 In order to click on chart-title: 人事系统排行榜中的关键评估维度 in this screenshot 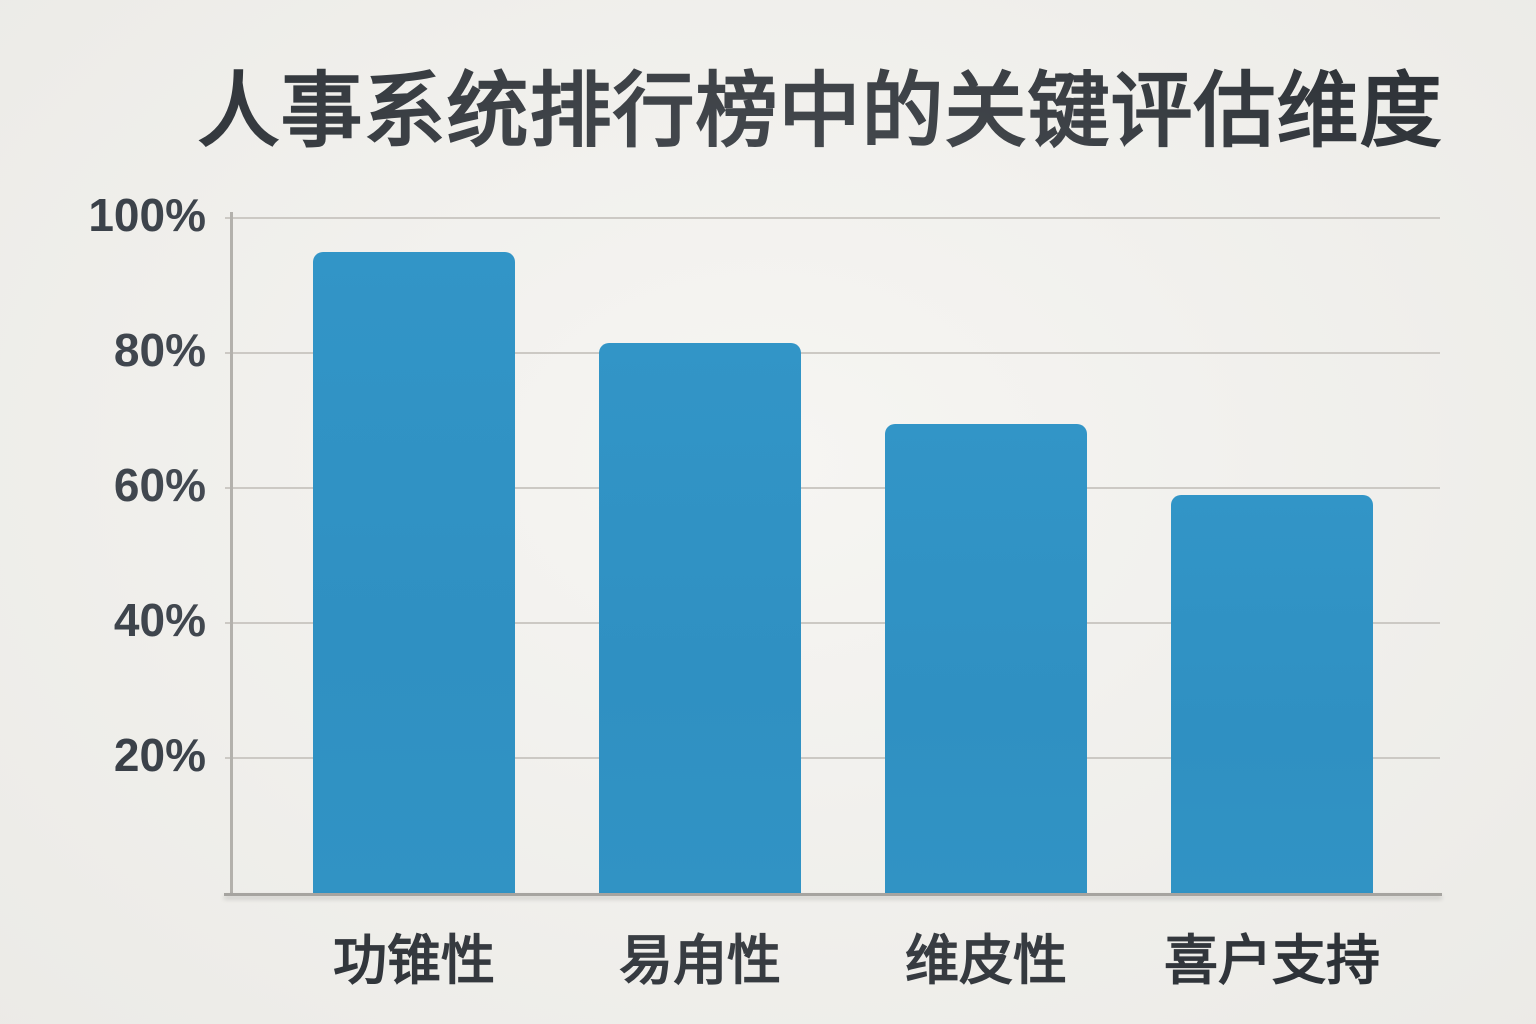, I will do `click(820, 111)`.